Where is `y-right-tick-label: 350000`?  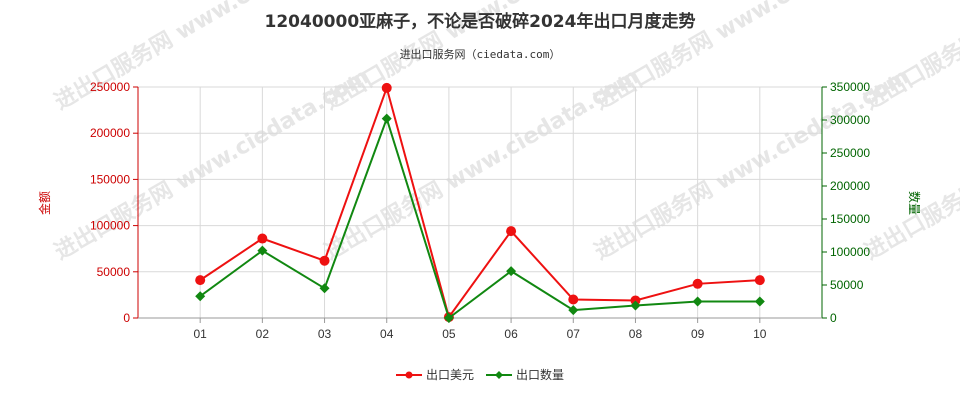
y-right-tick-label: 350000 is located at coordinates (850, 87).